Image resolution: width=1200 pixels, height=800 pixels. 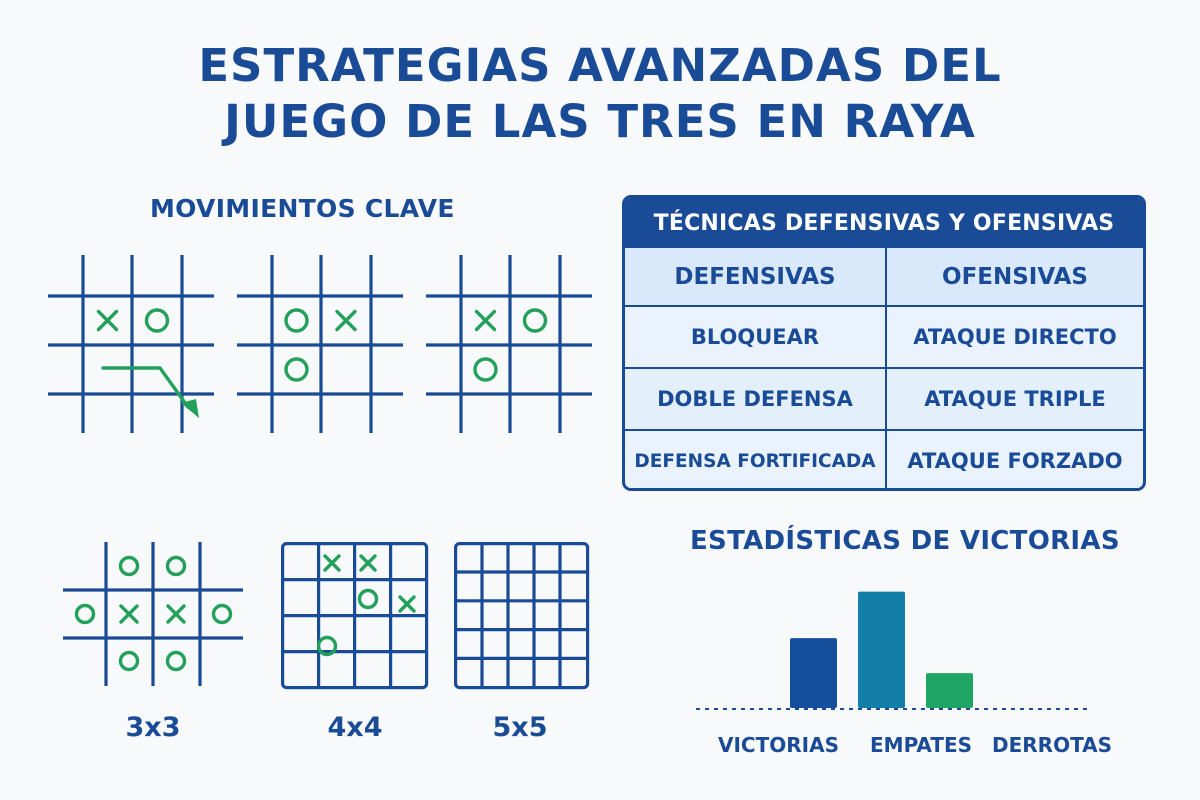 I want to click on table-cell: BLOQUEAR, so click(x=756, y=337).